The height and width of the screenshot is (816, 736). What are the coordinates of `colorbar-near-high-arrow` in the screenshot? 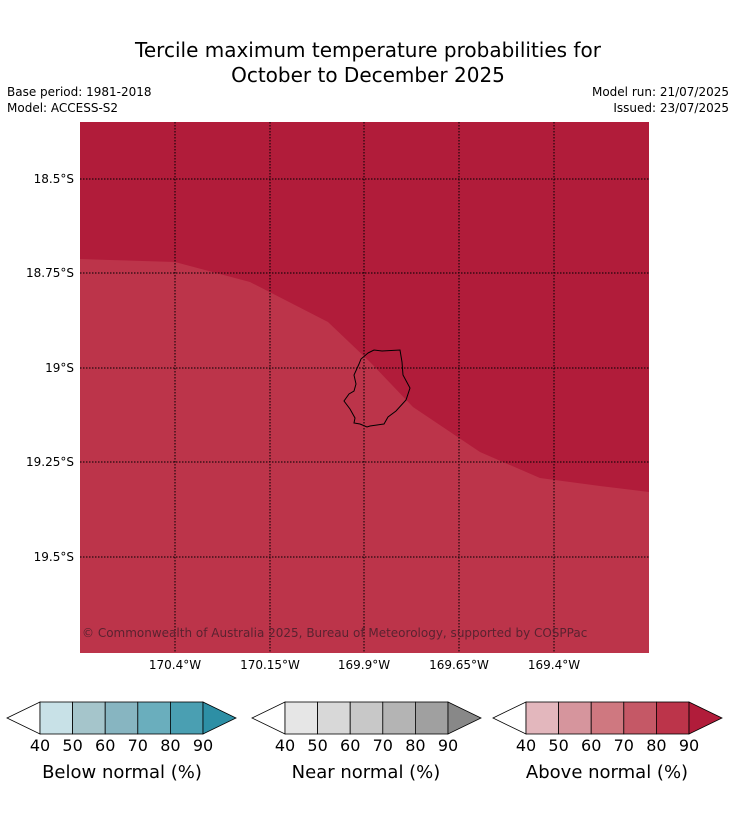 It's located at (464, 718).